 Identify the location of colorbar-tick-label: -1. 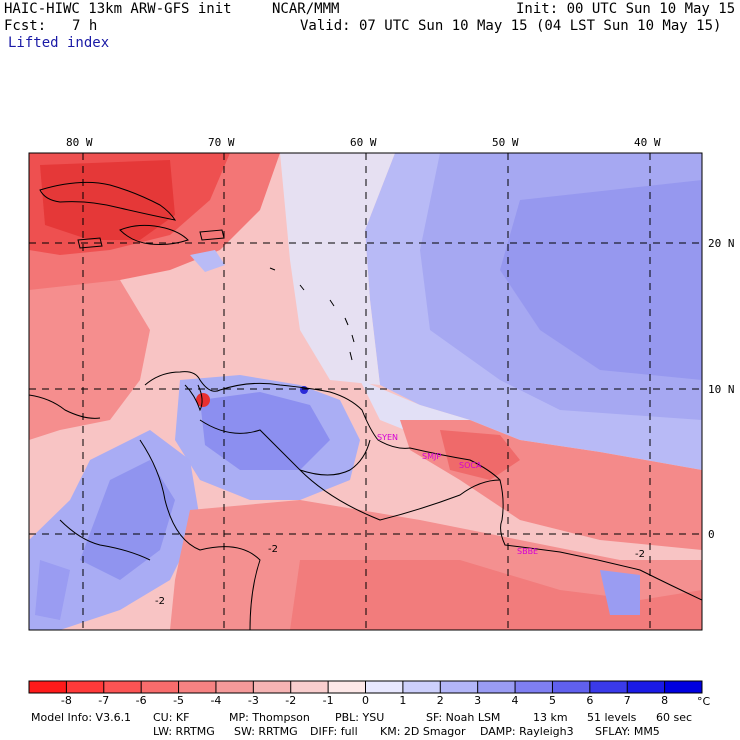
(328, 700).